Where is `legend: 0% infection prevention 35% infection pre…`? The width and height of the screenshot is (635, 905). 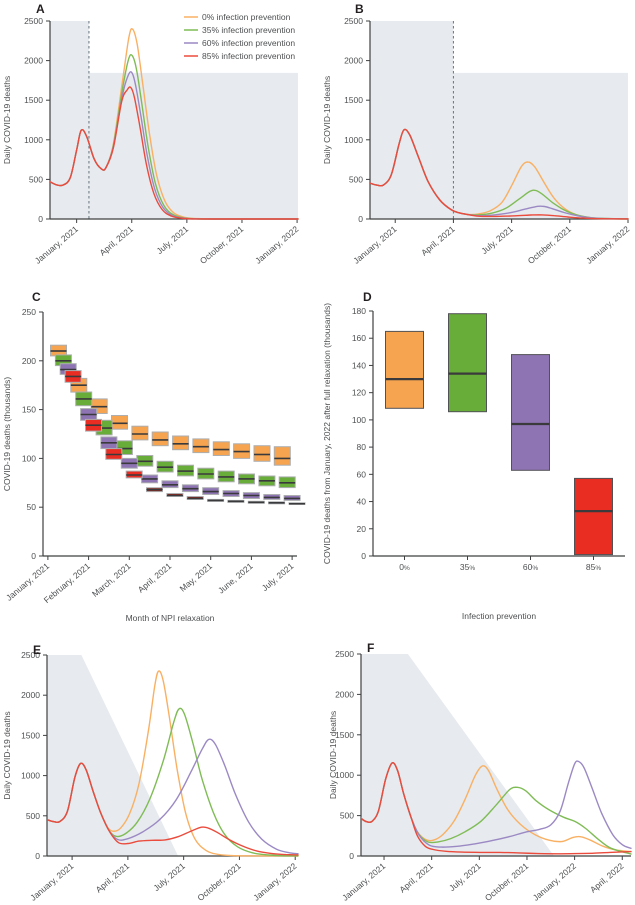
legend: 0% infection prevention 35% infection pre… is located at coordinates (239, 36).